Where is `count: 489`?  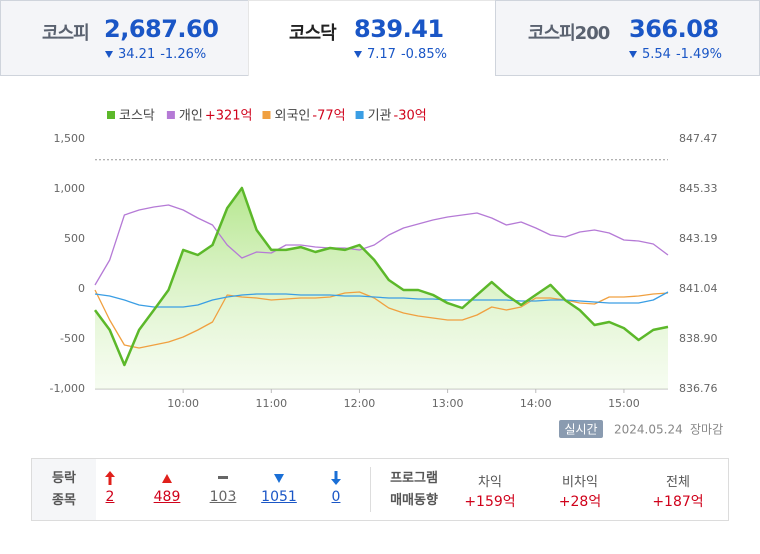 count: 489 is located at coordinates (167, 497).